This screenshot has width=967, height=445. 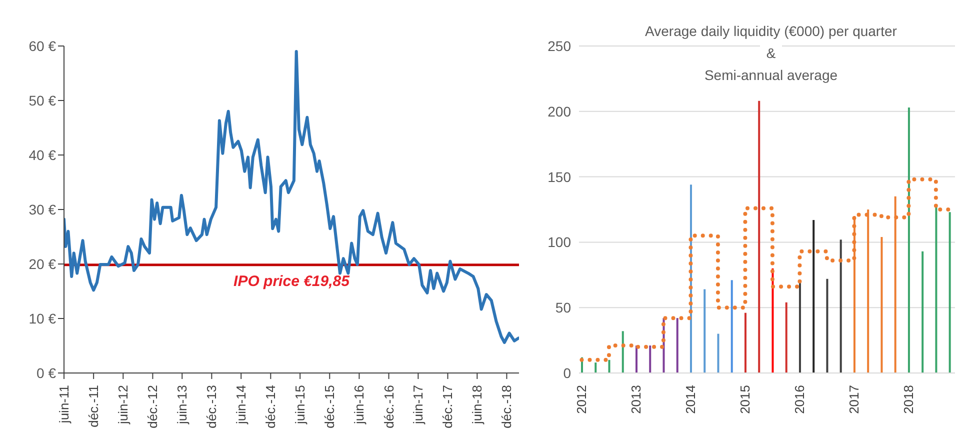 I want to click on y-tick-label: 150, so click(x=560, y=176).